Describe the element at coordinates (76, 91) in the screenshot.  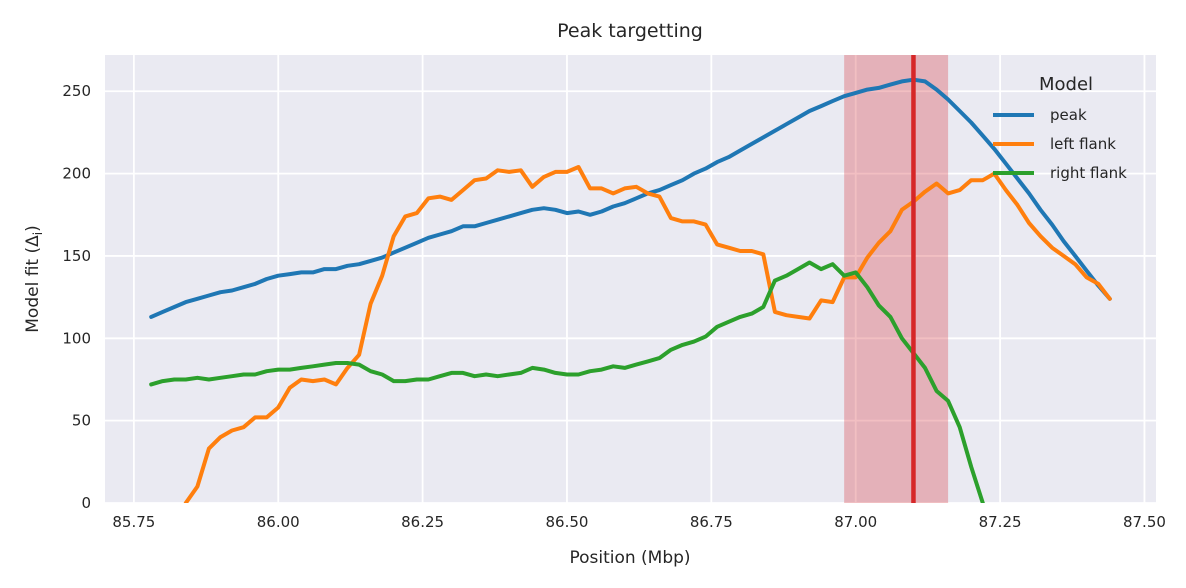
I see `y-tick-label: 250` at that location.